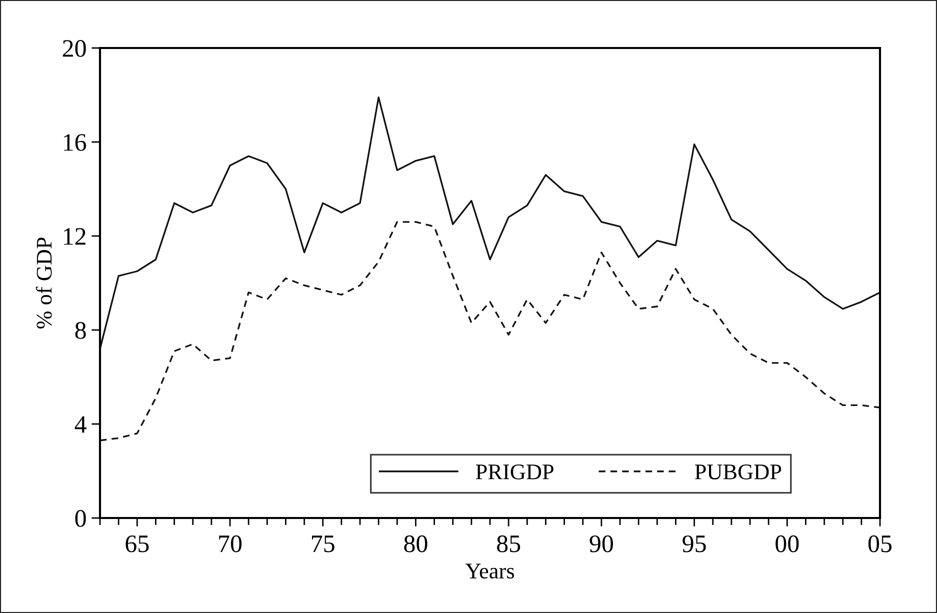 Image resolution: width=937 pixels, height=613 pixels. What do you see at coordinates (489, 571) in the screenshot?
I see `x-axis-title: Years` at bounding box center [489, 571].